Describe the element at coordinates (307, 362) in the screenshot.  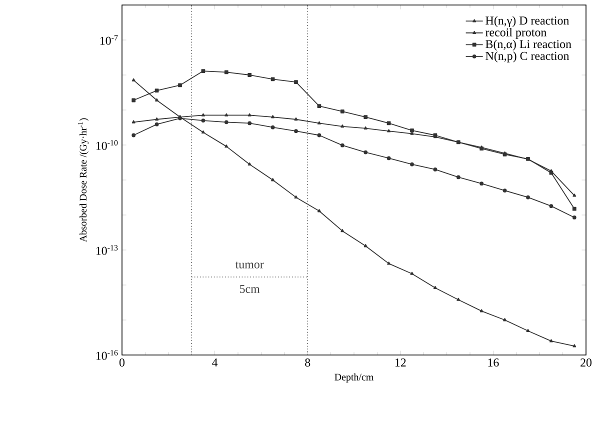
I see `x-tick-label: 8` at that location.